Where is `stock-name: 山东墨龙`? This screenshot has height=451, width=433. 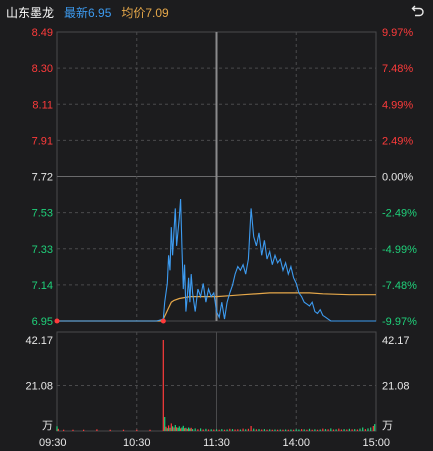 stock-name: 山东墨龙 is located at coordinates (30, 12).